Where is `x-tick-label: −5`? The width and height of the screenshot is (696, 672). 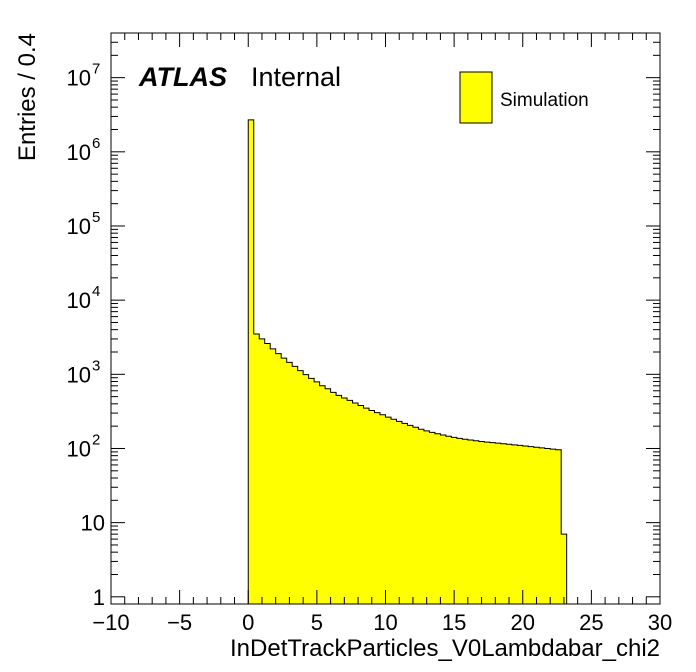
x-tick-label: −5 is located at coordinates (179, 622).